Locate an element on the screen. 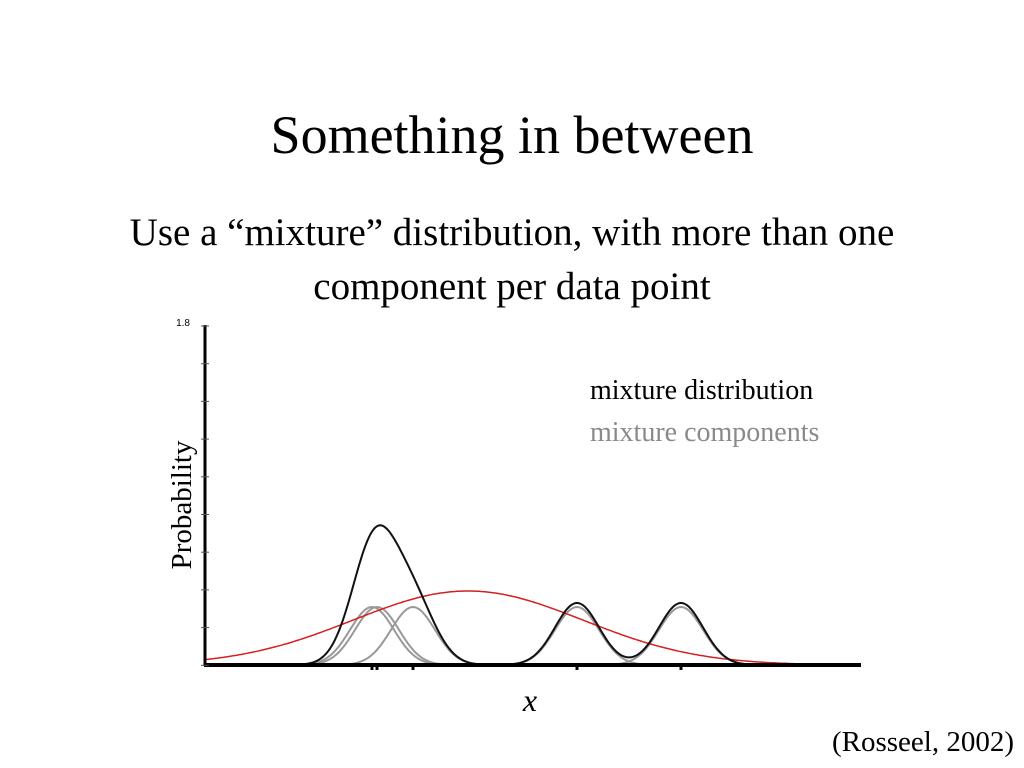 This screenshot has height=768, width=1024. curves is located at coordinates (531, 595).